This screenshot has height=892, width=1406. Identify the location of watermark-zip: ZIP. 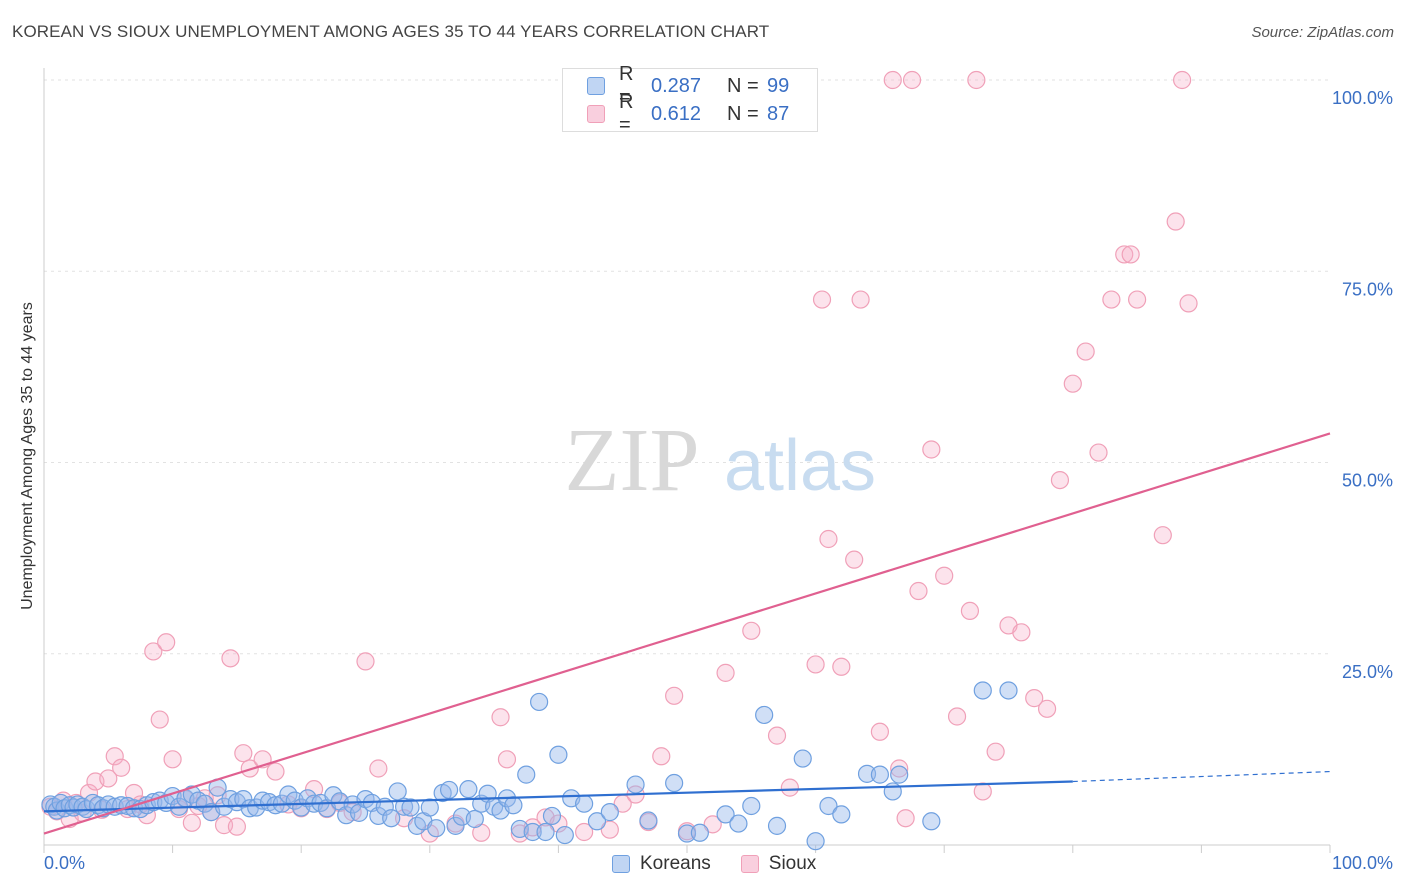
(632, 460).